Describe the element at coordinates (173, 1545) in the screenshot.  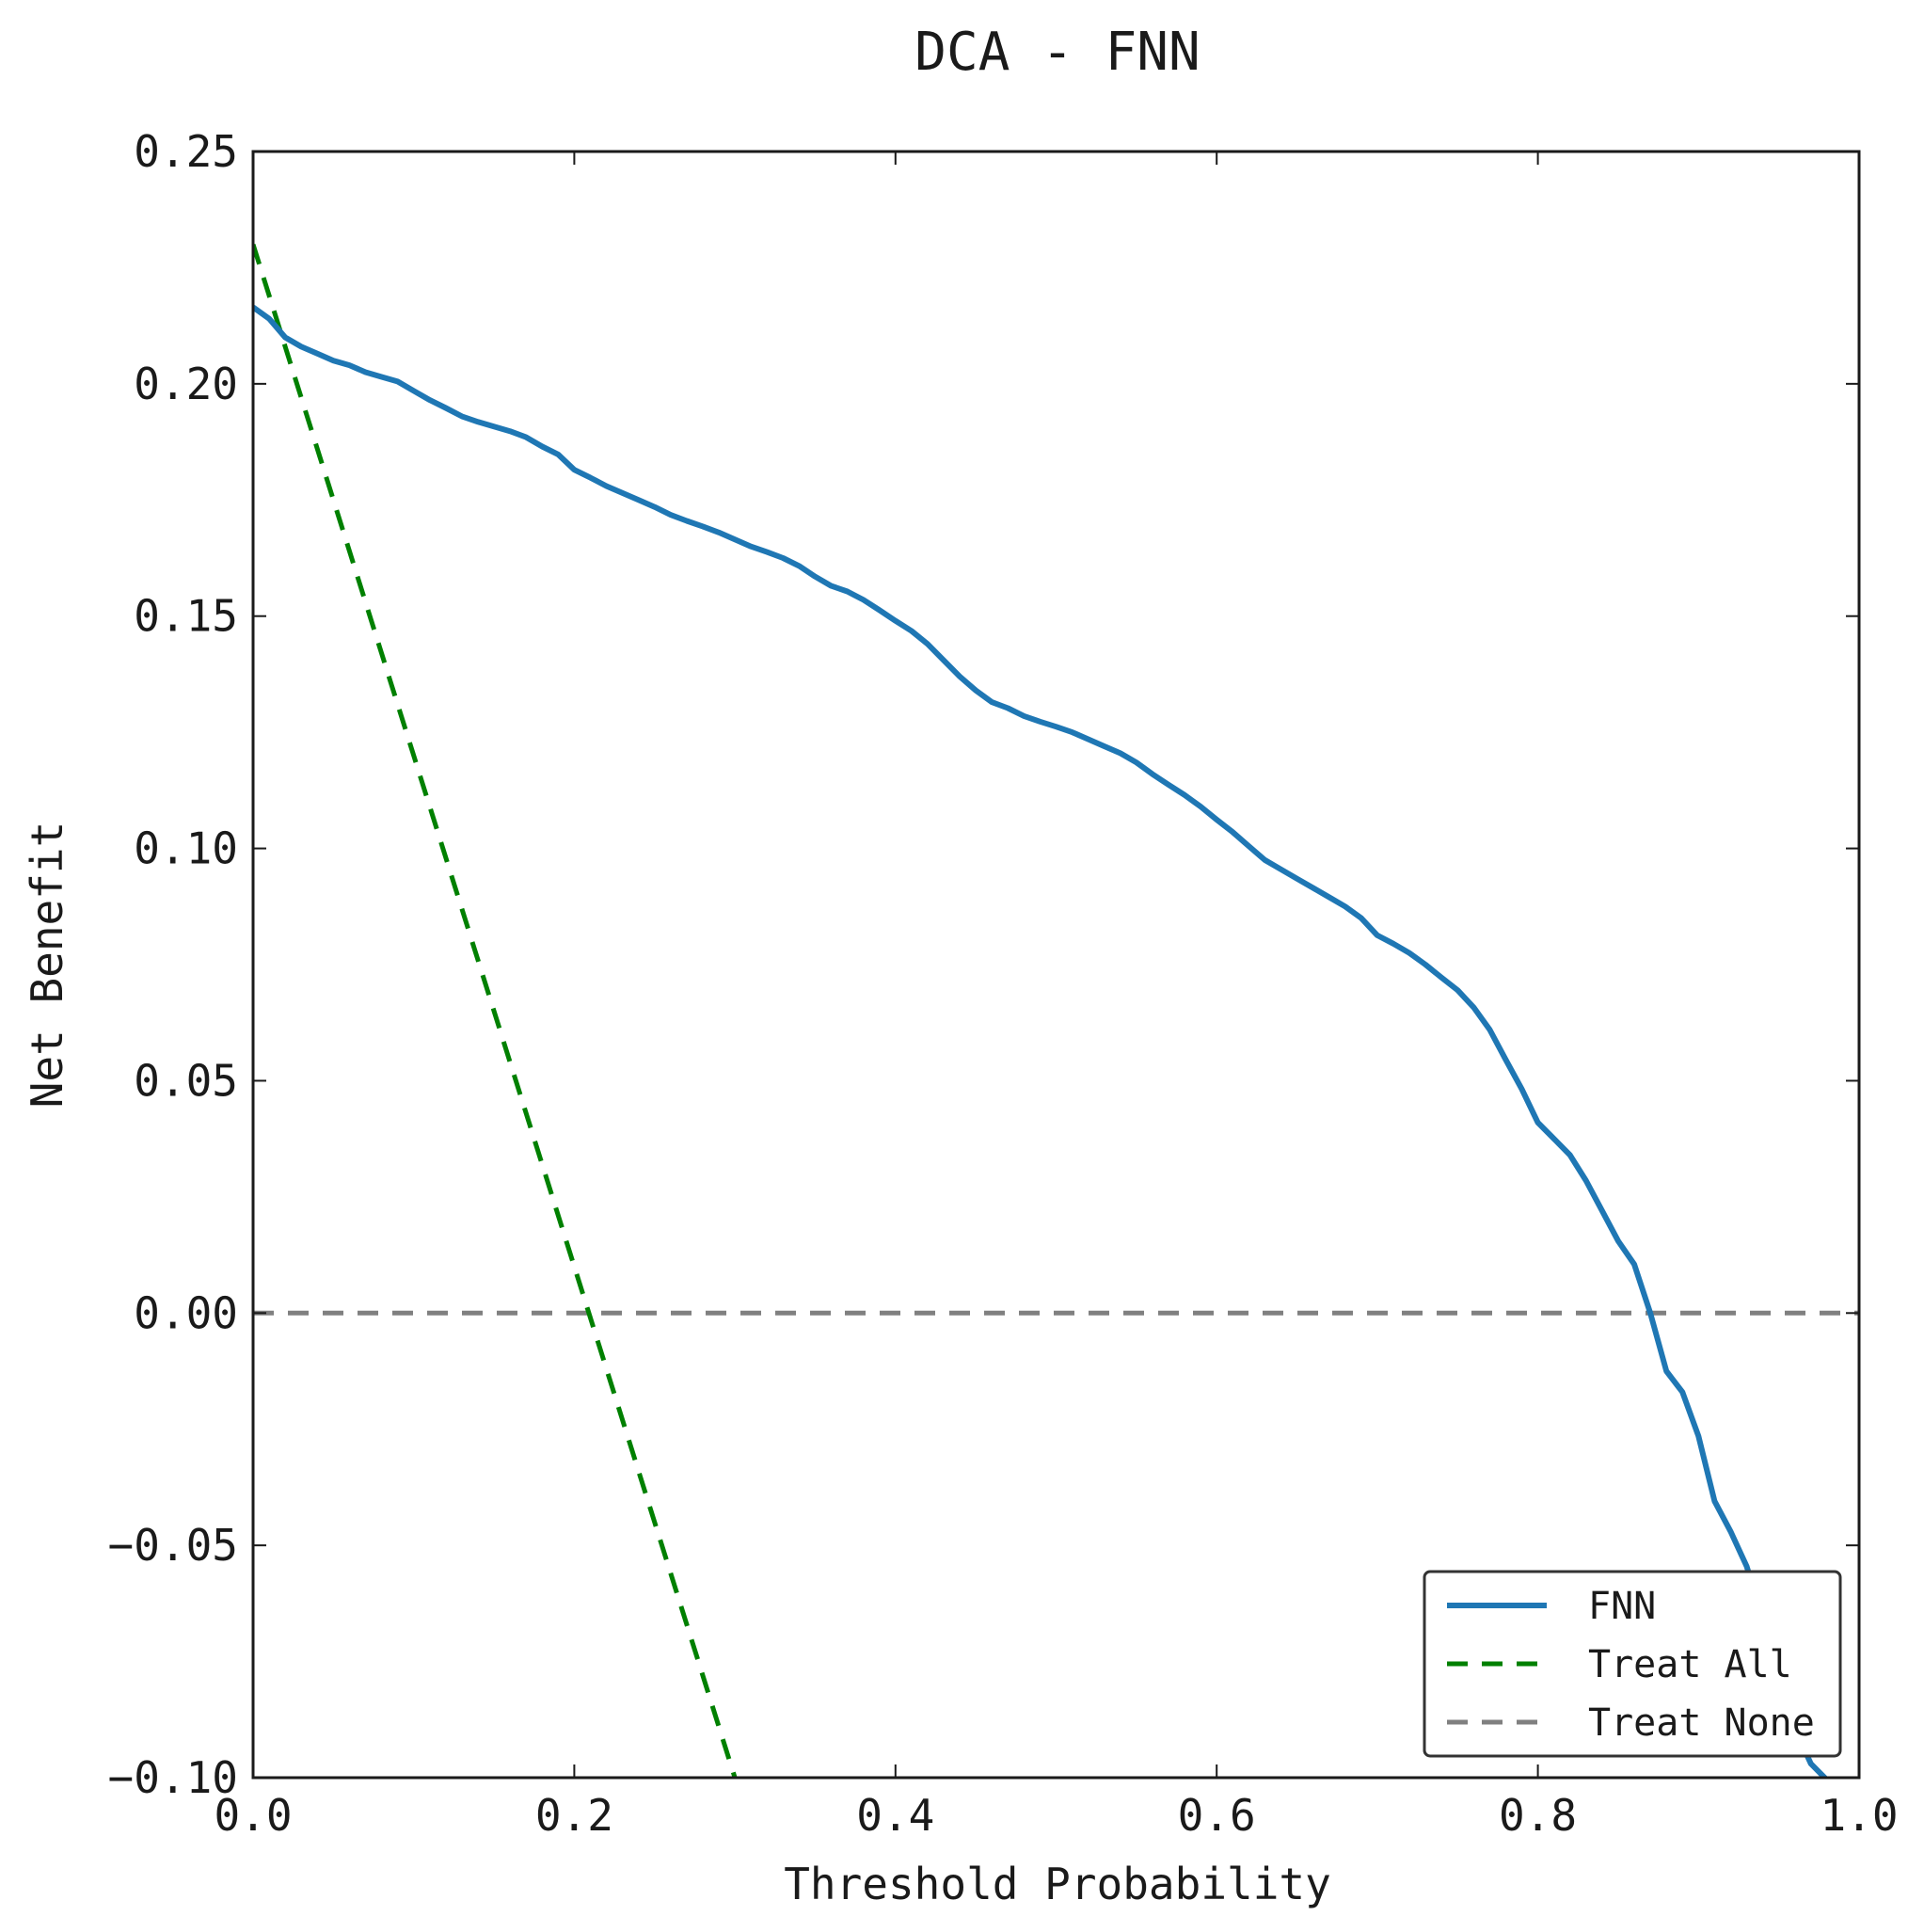
I see `y-tick-label: −0.05` at that location.